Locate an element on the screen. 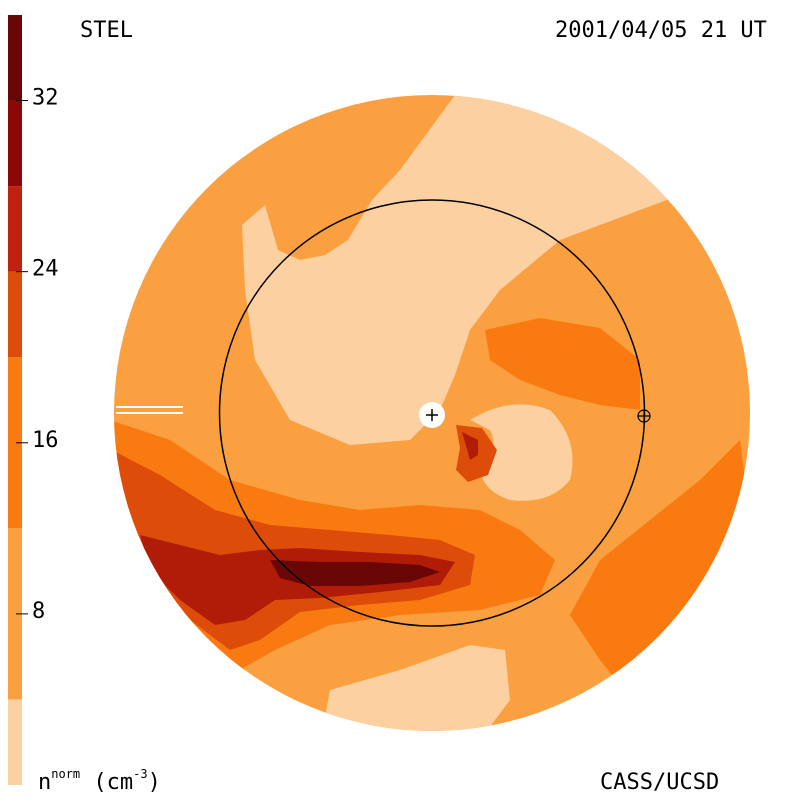  colorbar-tick-label-16: 16 is located at coordinates (45, 440).